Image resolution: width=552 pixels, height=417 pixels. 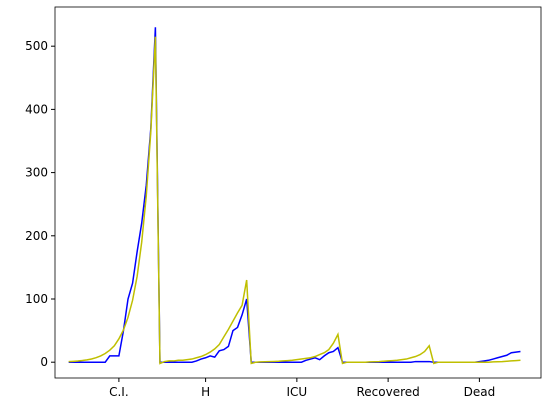 I want to click on y-tick-label: 500, so click(x=36, y=46).